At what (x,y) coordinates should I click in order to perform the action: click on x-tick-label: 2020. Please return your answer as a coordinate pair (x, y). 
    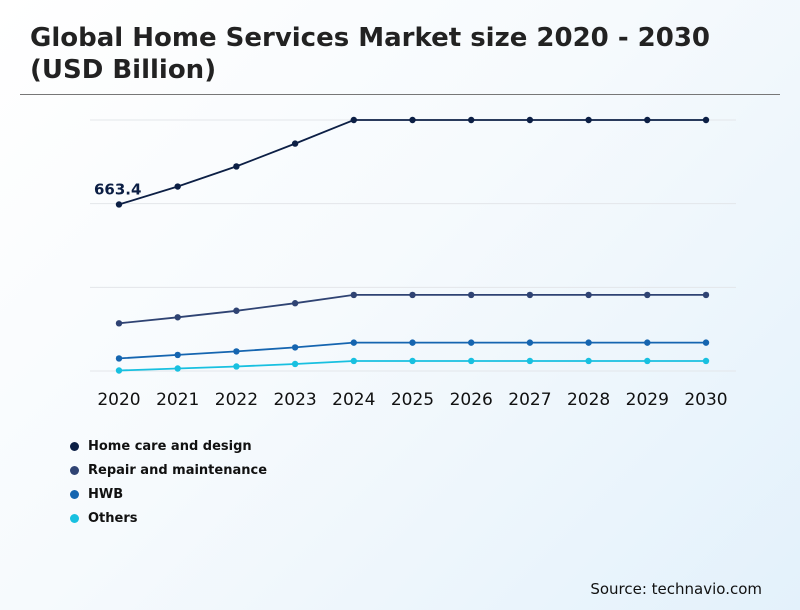
    Looking at the image, I should click on (118, 400).